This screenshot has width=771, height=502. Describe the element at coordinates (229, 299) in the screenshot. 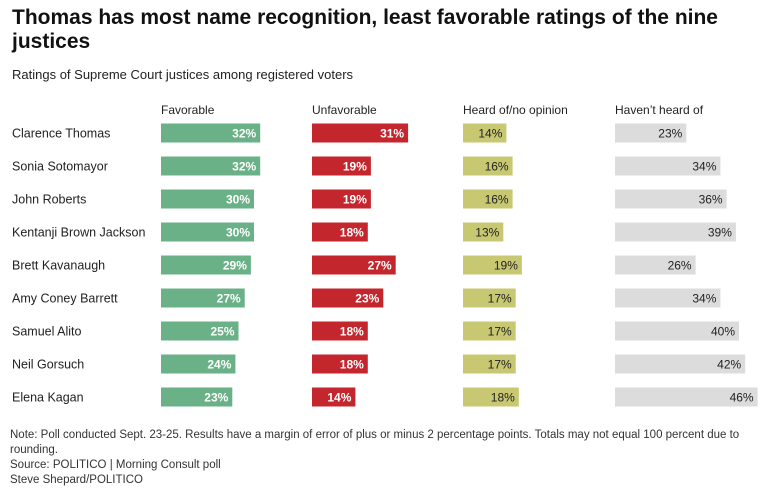

I see `data-label-favorable-amy-coney-barrett: 27%` at that location.